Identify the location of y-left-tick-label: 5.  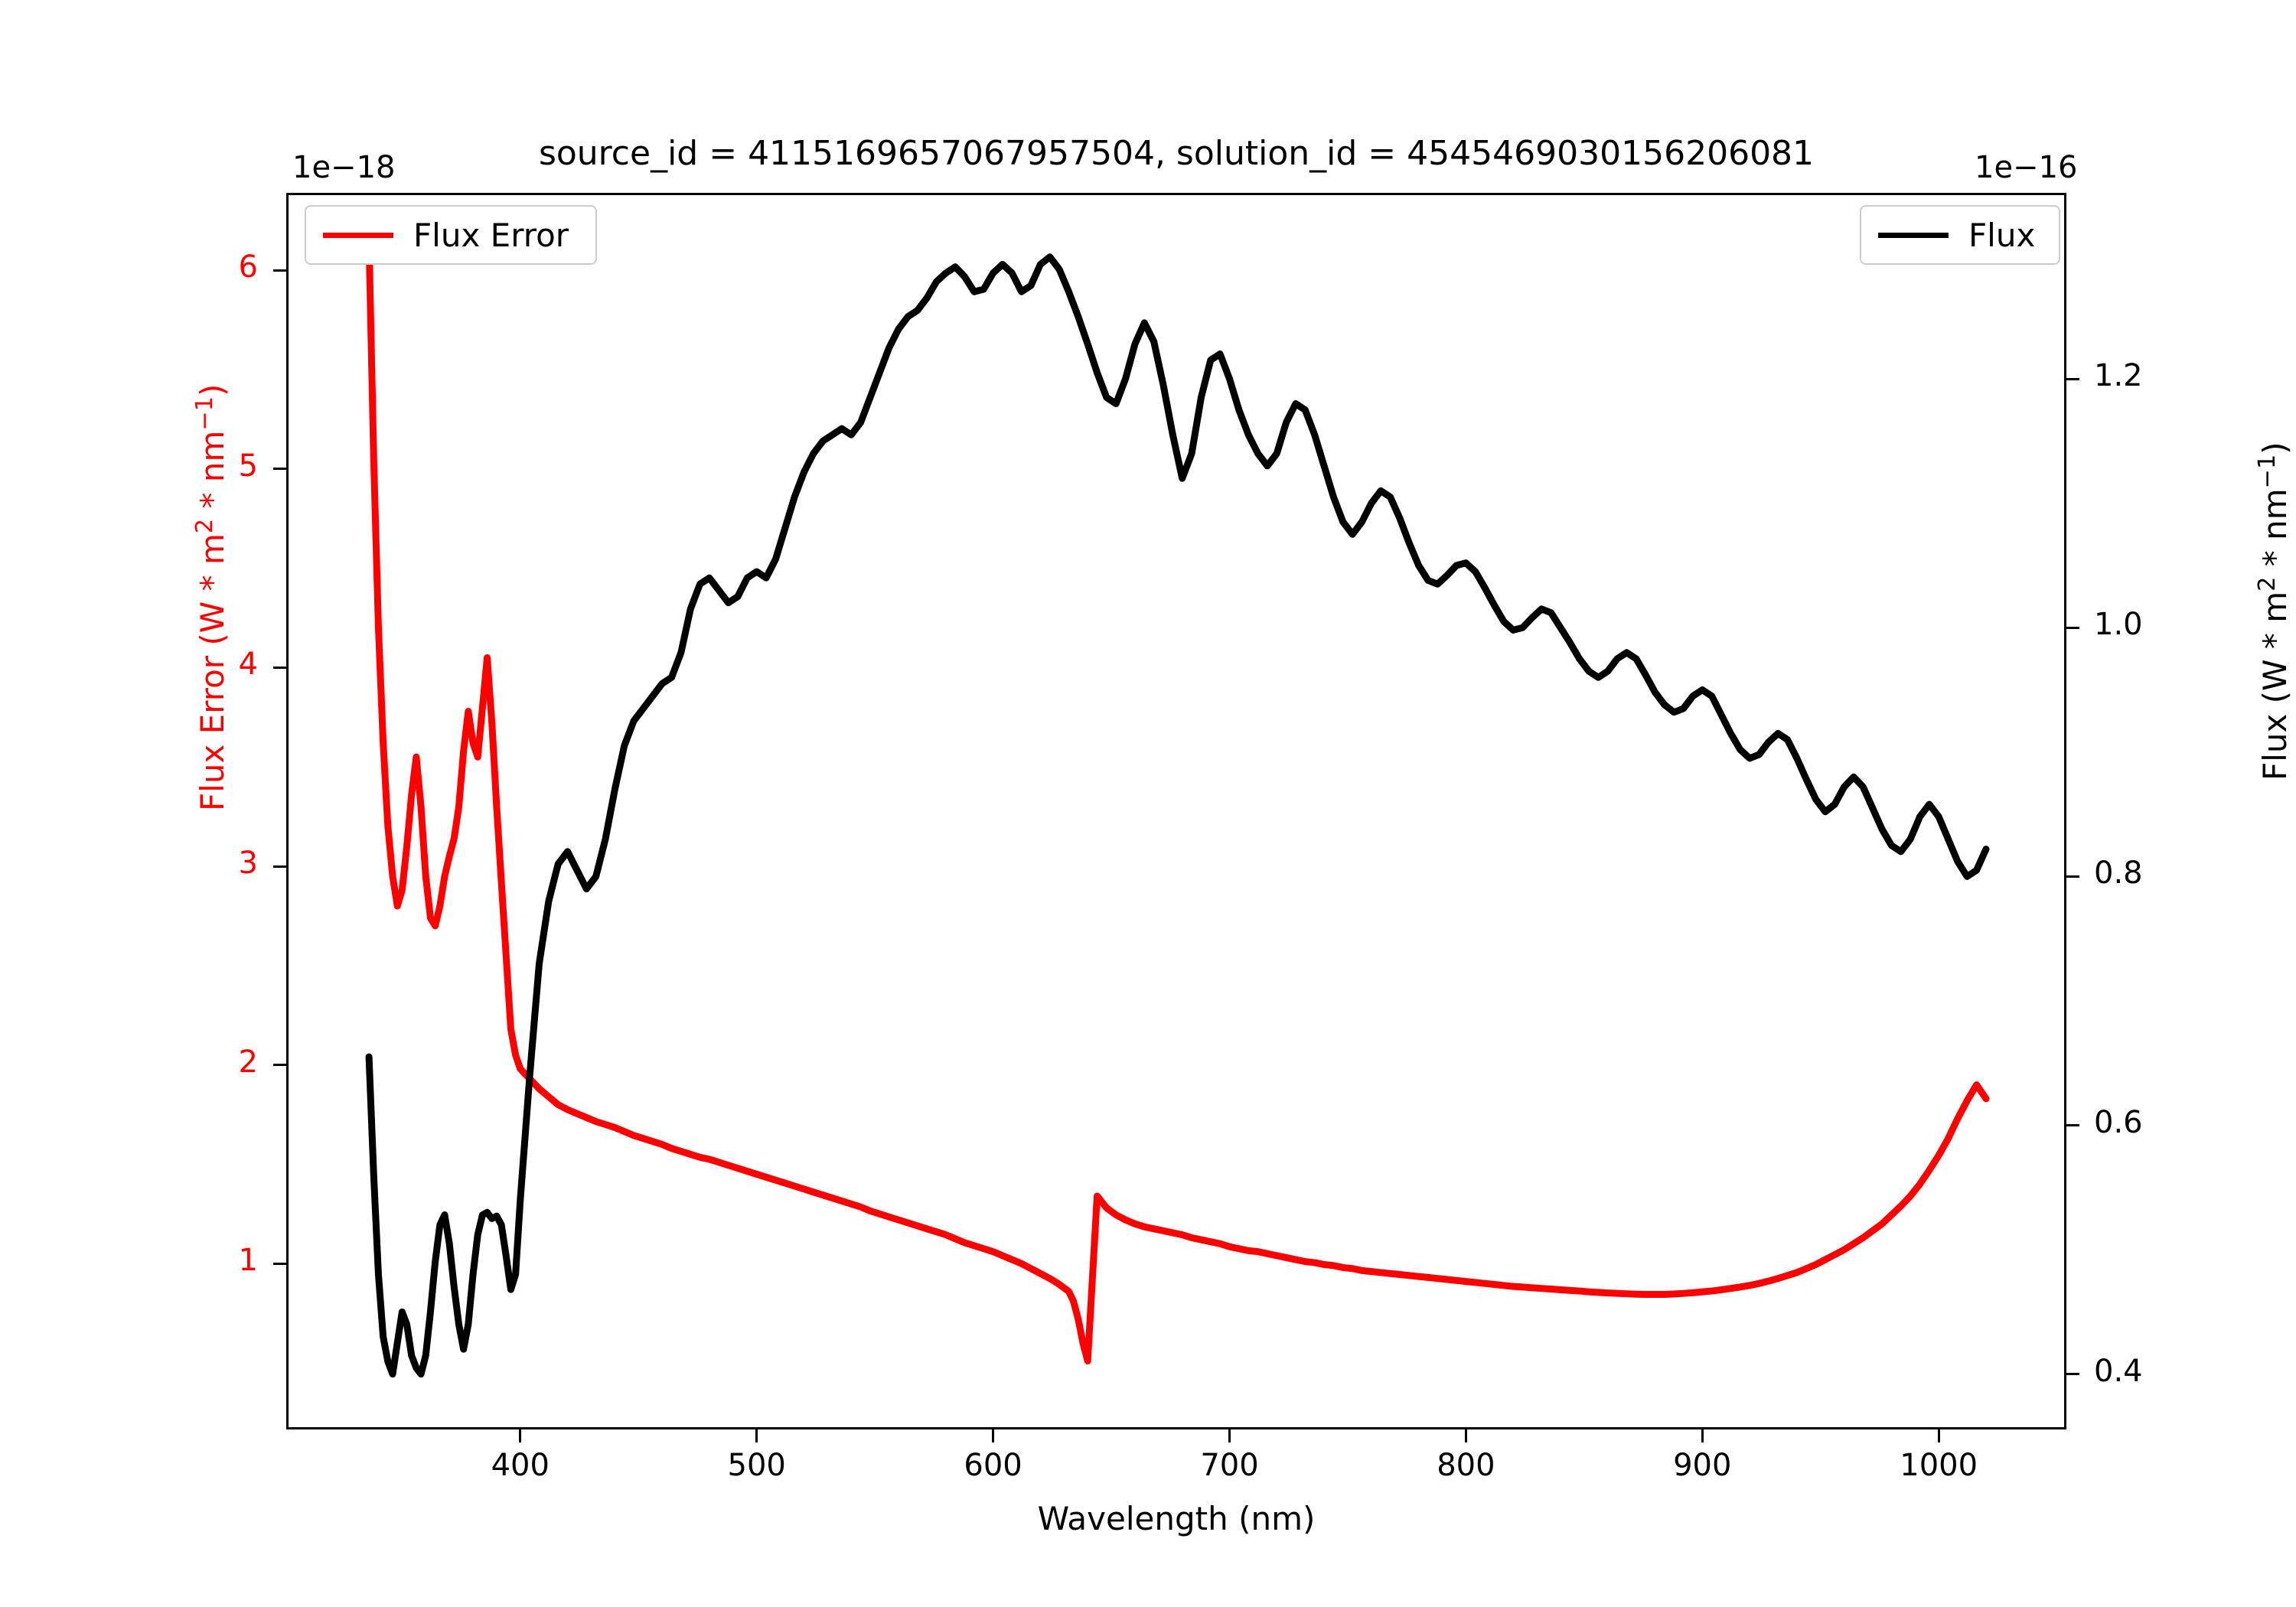
(248, 466).